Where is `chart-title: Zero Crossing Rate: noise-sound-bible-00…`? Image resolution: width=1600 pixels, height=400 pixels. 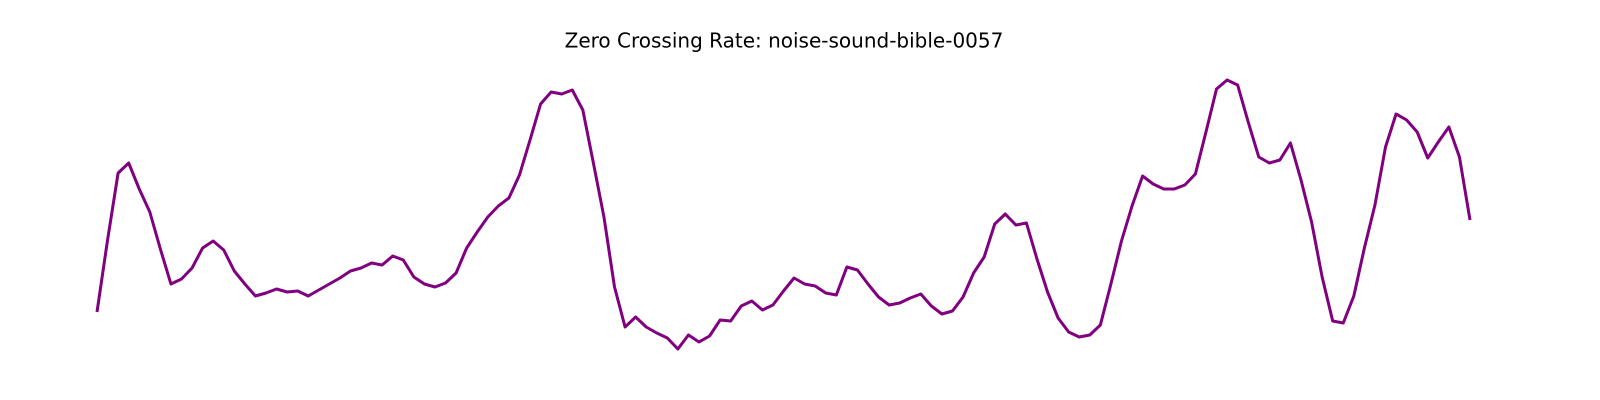 chart-title: Zero Crossing Rate: noise-sound-bible-00… is located at coordinates (784, 41).